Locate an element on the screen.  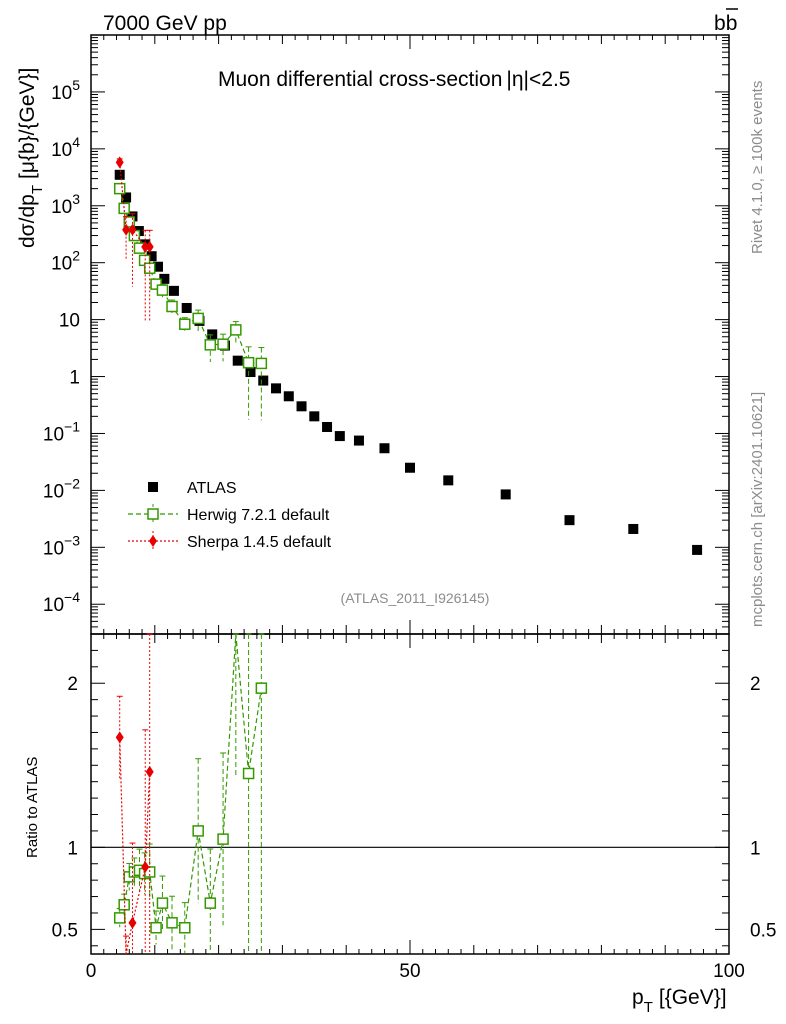
series-sherpa is located at coordinates (134, 238).